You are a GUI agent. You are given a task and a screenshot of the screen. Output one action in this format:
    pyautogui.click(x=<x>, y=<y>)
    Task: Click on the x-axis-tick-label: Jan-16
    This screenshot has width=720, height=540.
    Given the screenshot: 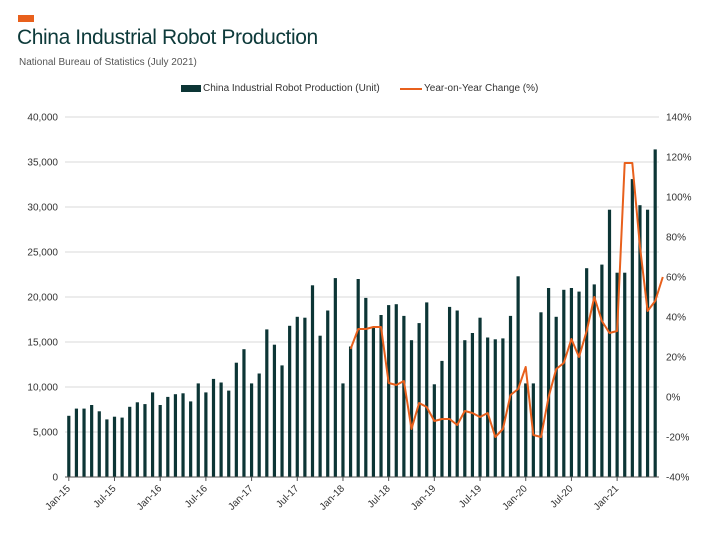 What is the action you would take?
    pyautogui.click(x=150, y=498)
    